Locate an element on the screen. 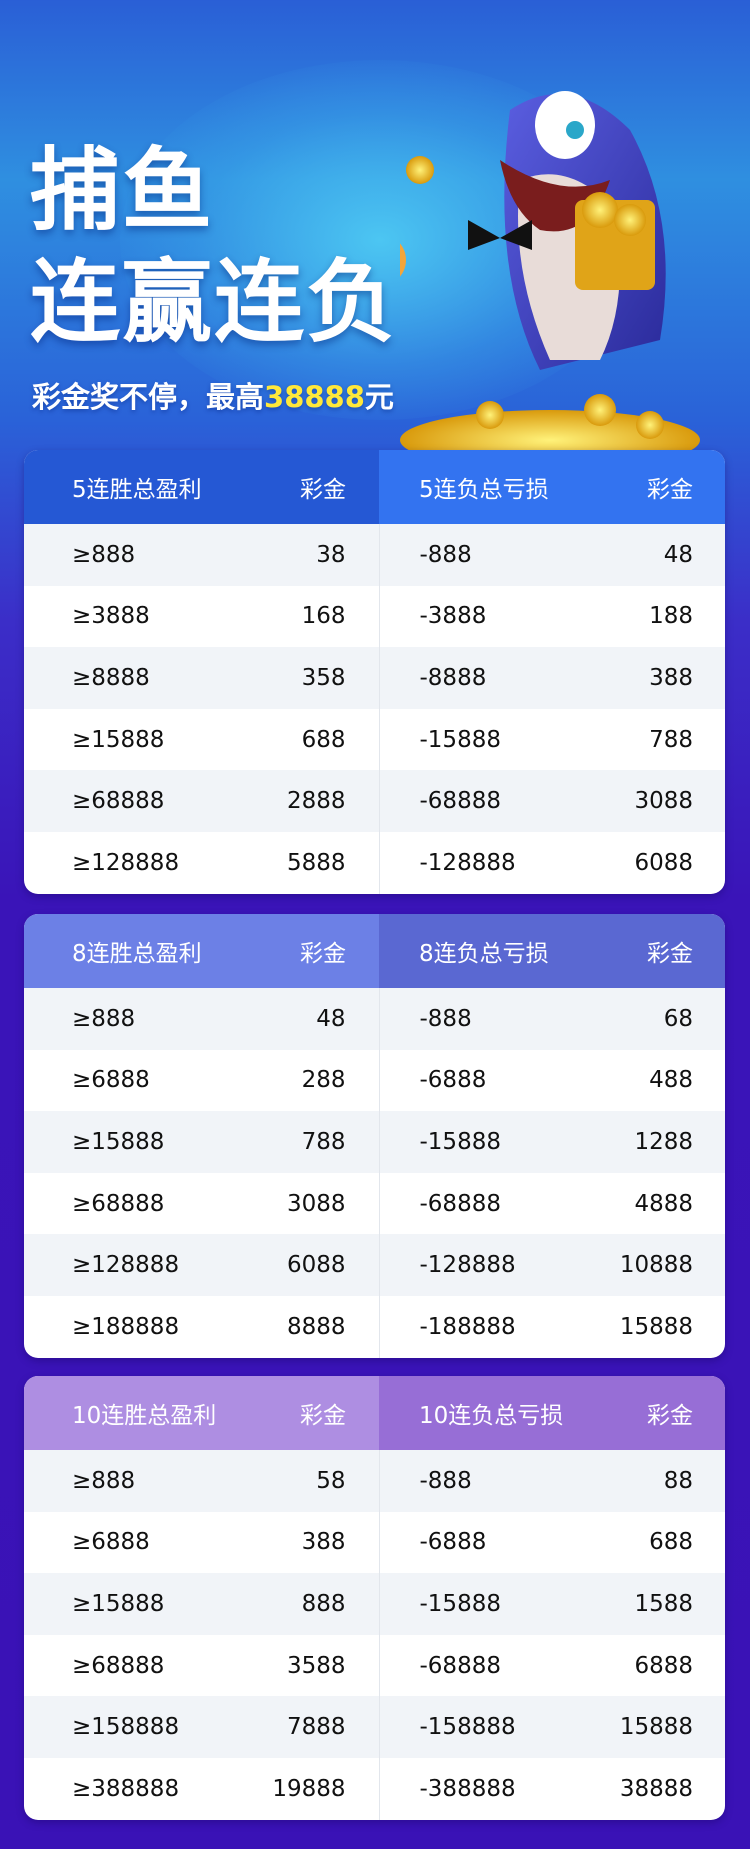  table-row: ≥128888 6088 -128888 10888 is located at coordinates (374, 1265).